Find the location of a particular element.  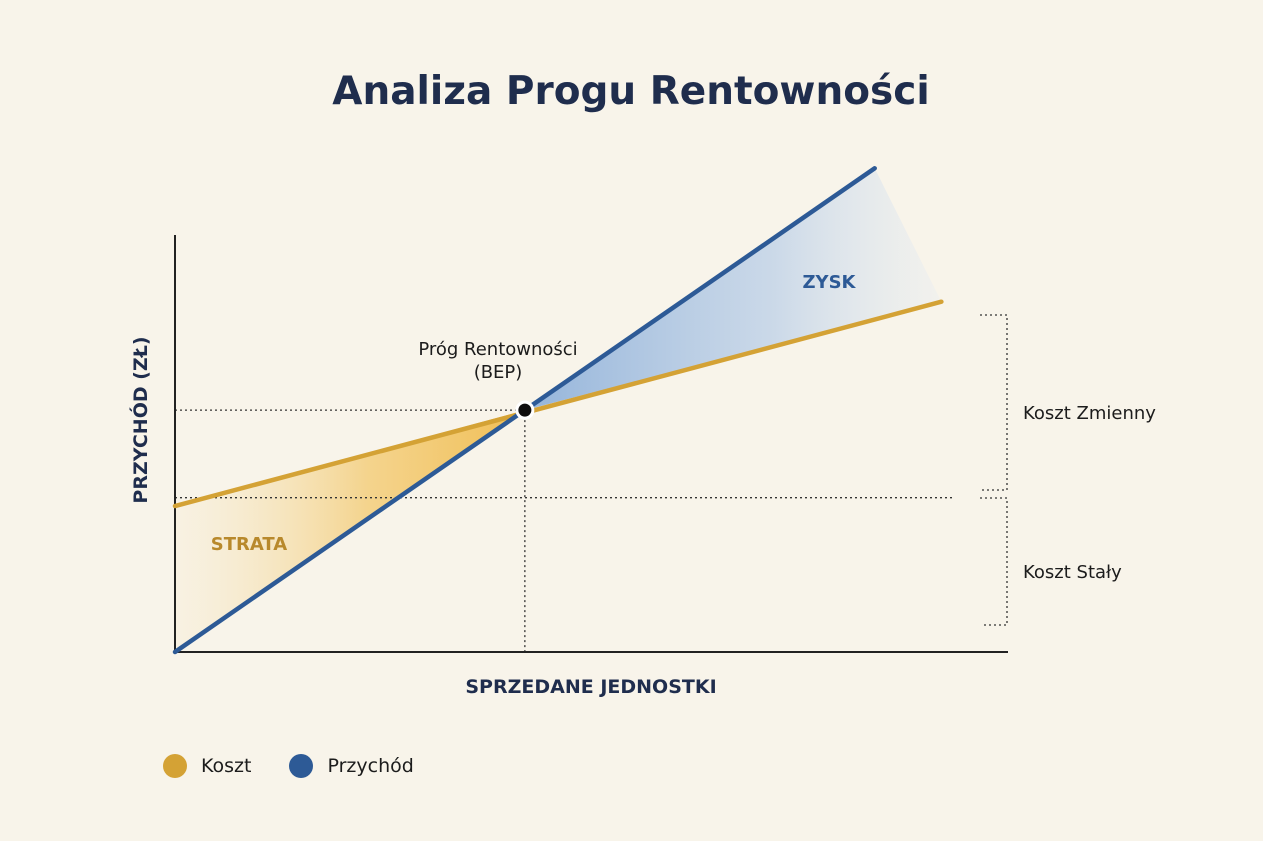

legend-swatch-cost is located at coordinates (175, 766).